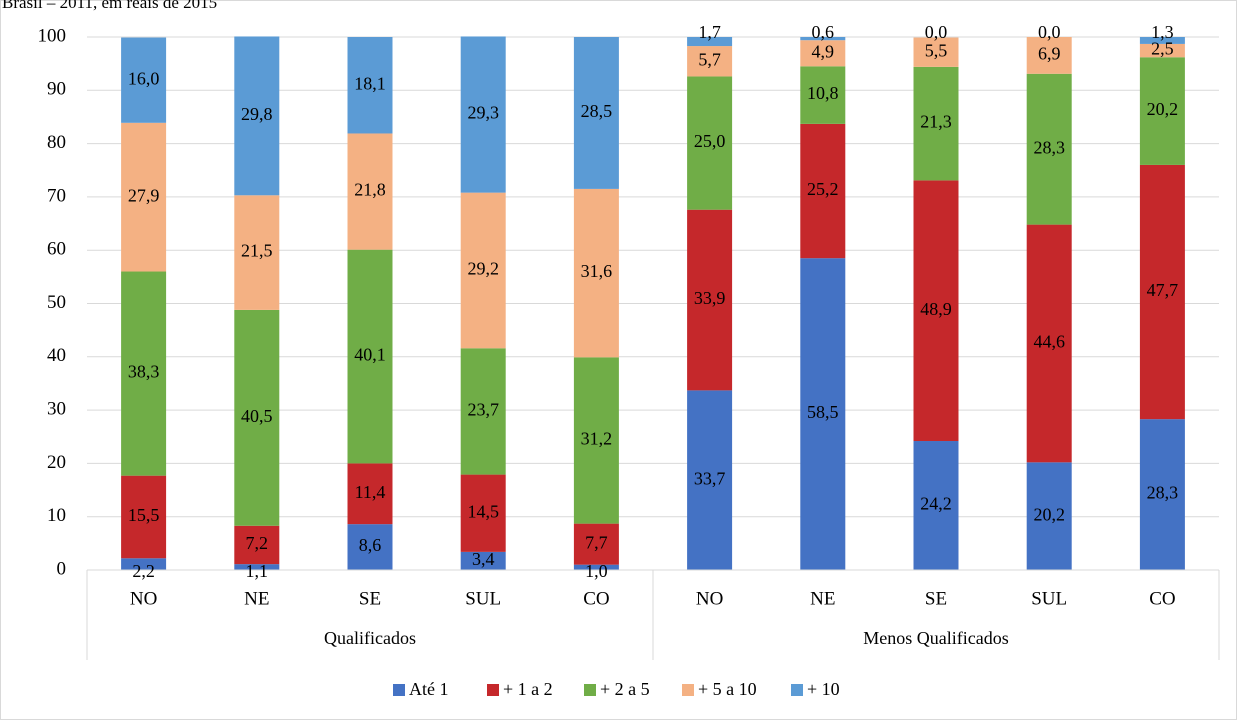  What do you see at coordinates (1162, 598) in the screenshot?
I see `x-tick-label: CO` at bounding box center [1162, 598].